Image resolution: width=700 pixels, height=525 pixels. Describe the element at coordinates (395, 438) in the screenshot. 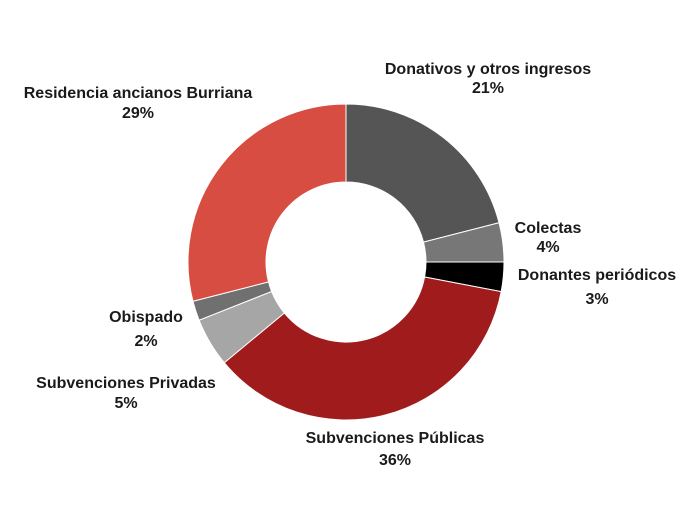

I see `label-subvenciones-publicas: Subvenciones Públicas` at that location.